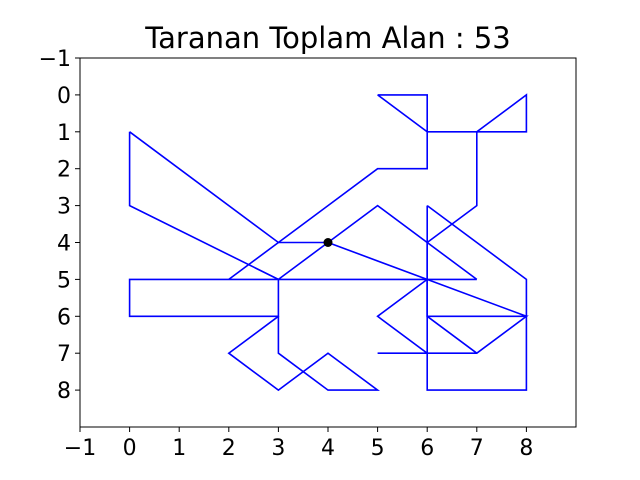  What do you see at coordinates (179, 448) in the screenshot?
I see `x-tick-label: 1` at bounding box center [179, 448].